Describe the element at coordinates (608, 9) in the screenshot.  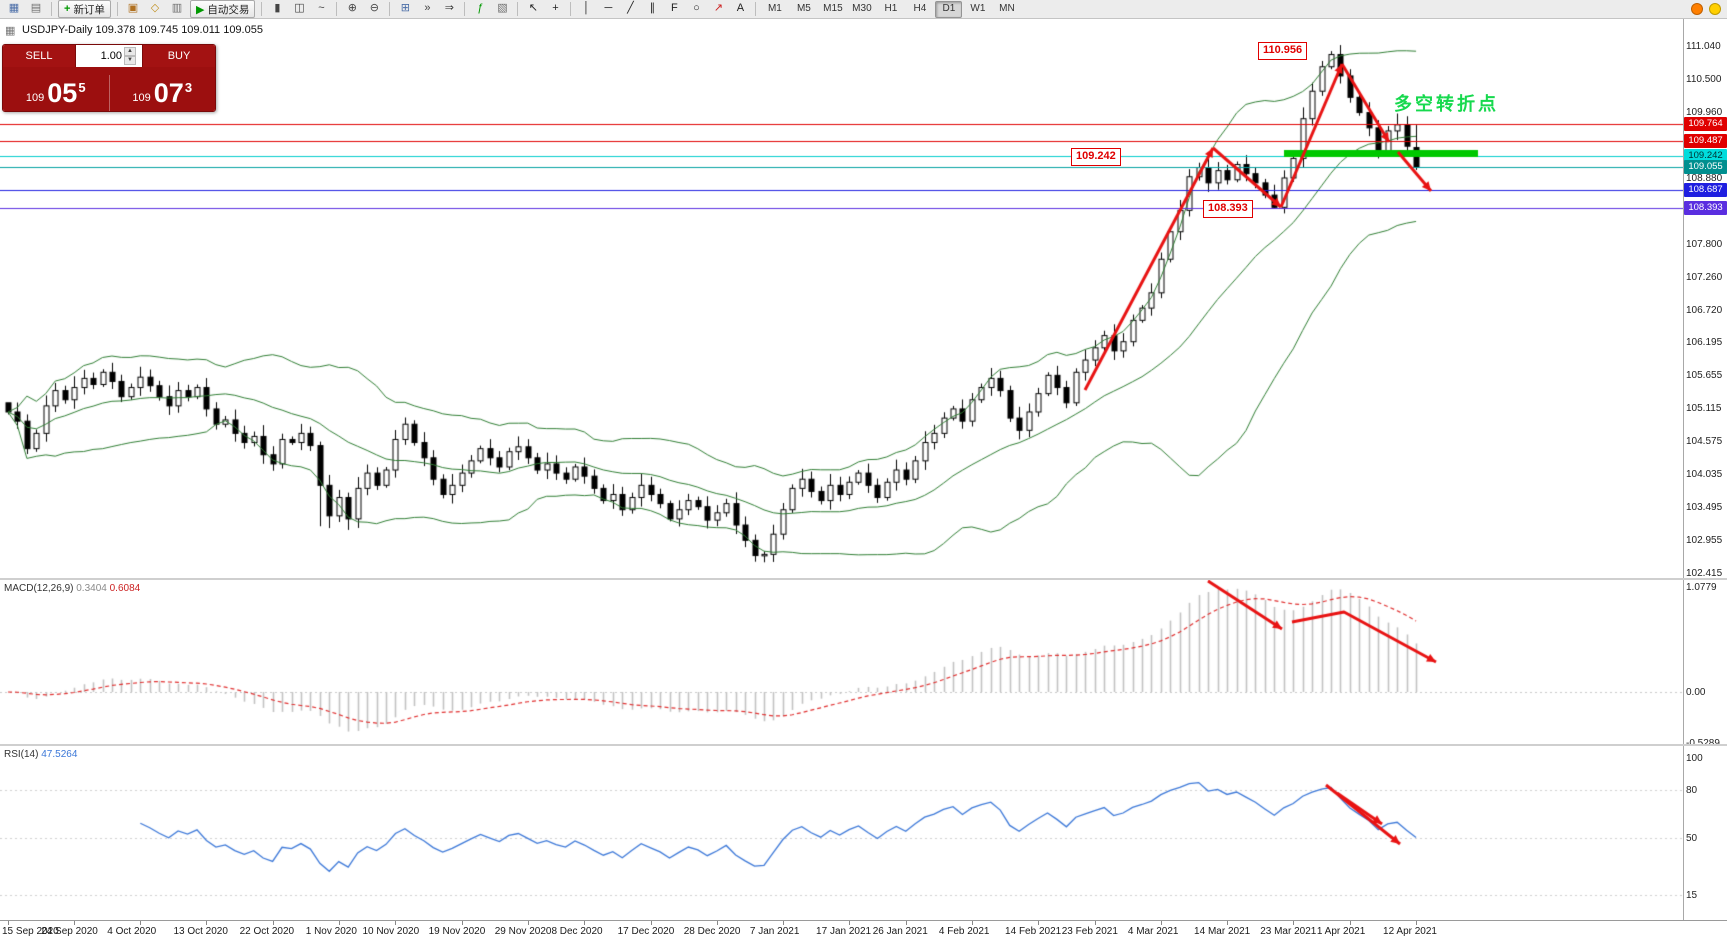
I see `horizontal-line-icon: ─` at that location.